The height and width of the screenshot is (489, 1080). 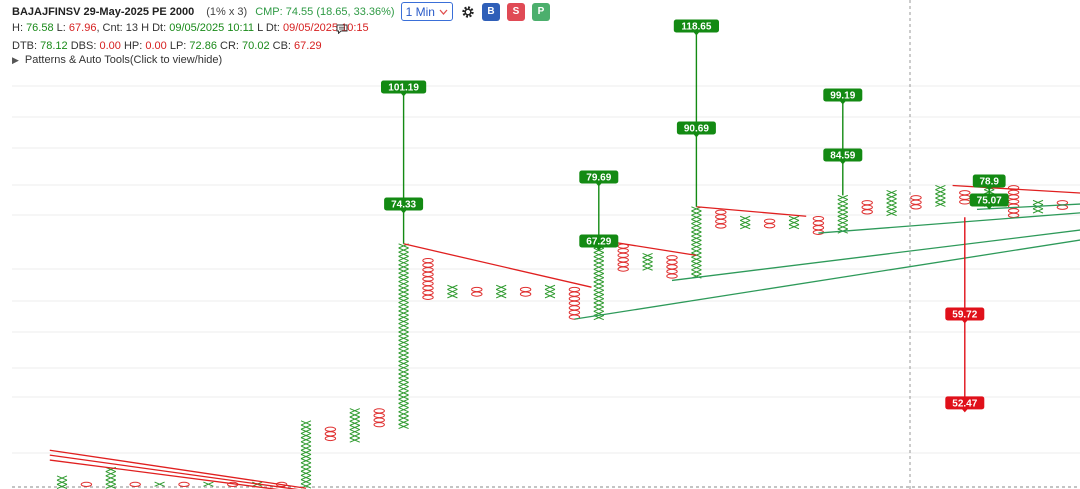 I want to click on sell-button: S, so click(x=515, y=11).